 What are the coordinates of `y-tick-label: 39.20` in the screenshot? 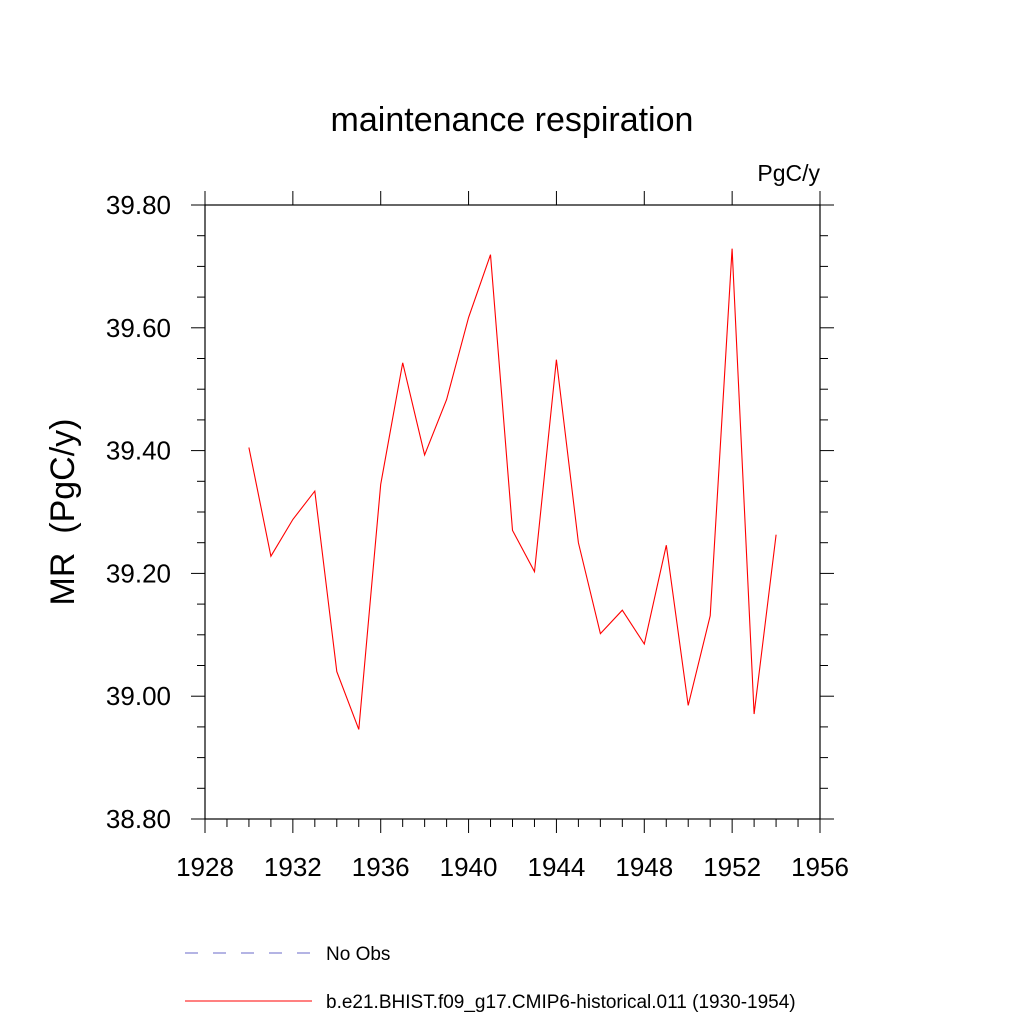 It's located at (138, 573).